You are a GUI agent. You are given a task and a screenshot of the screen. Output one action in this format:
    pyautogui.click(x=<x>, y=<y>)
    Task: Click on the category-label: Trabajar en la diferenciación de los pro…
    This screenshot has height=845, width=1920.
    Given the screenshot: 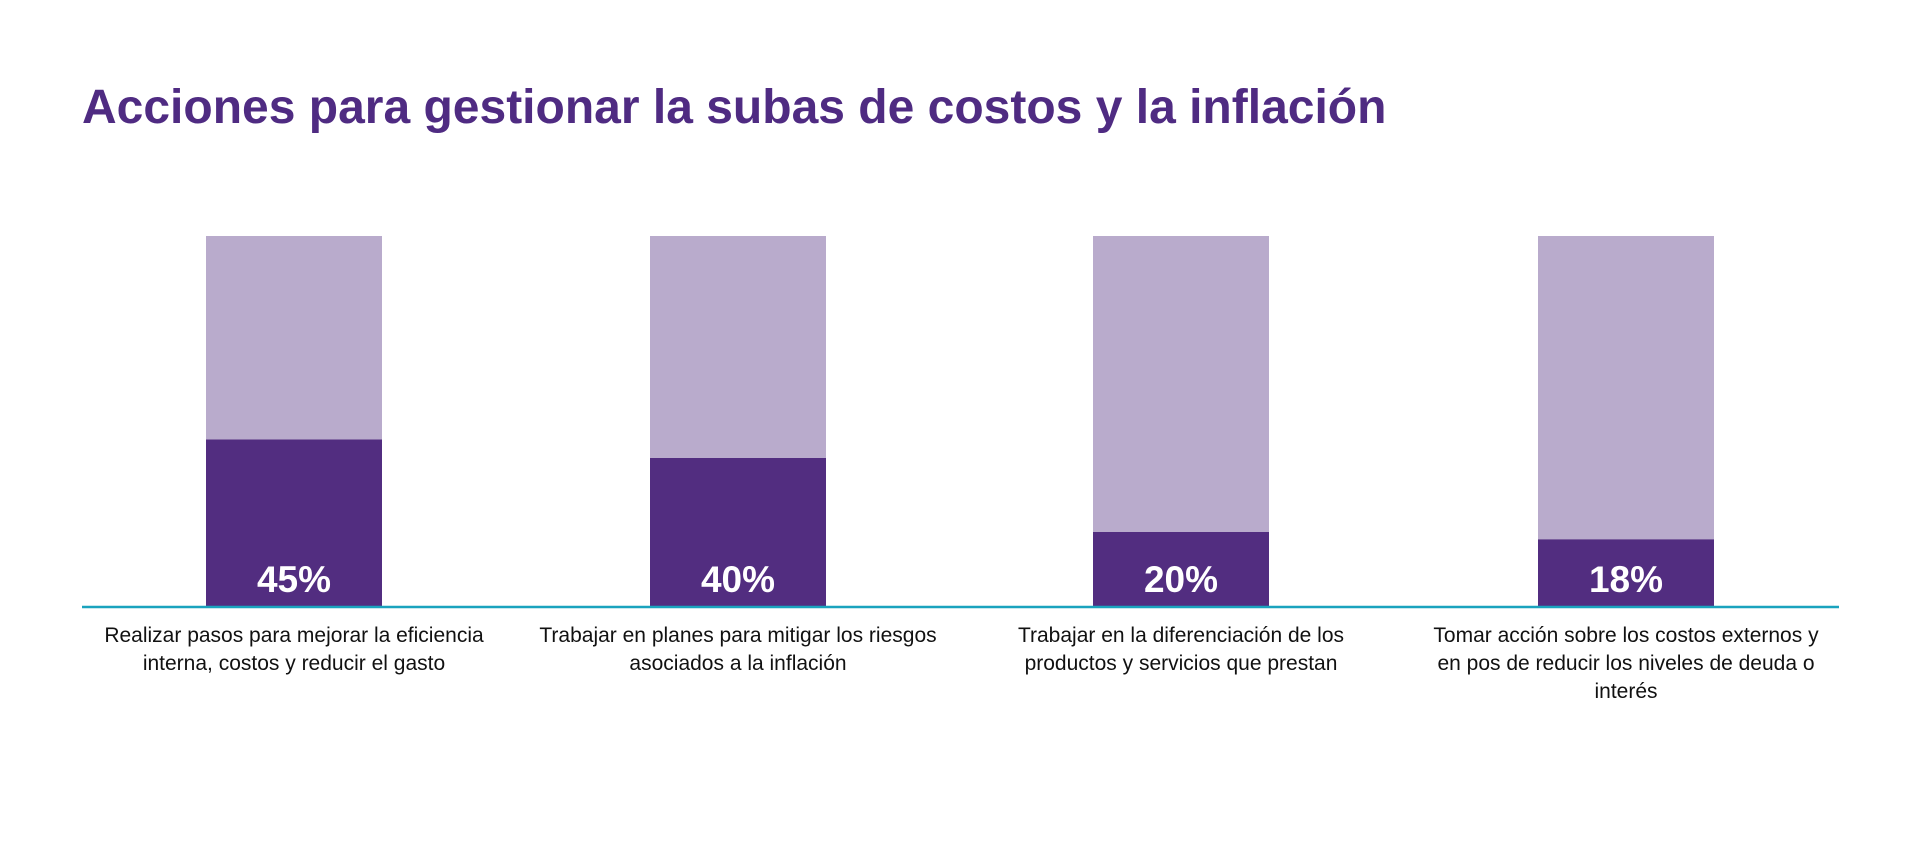 What is the action you would take?
    pyautogui.click(x=1181, y=649)
    